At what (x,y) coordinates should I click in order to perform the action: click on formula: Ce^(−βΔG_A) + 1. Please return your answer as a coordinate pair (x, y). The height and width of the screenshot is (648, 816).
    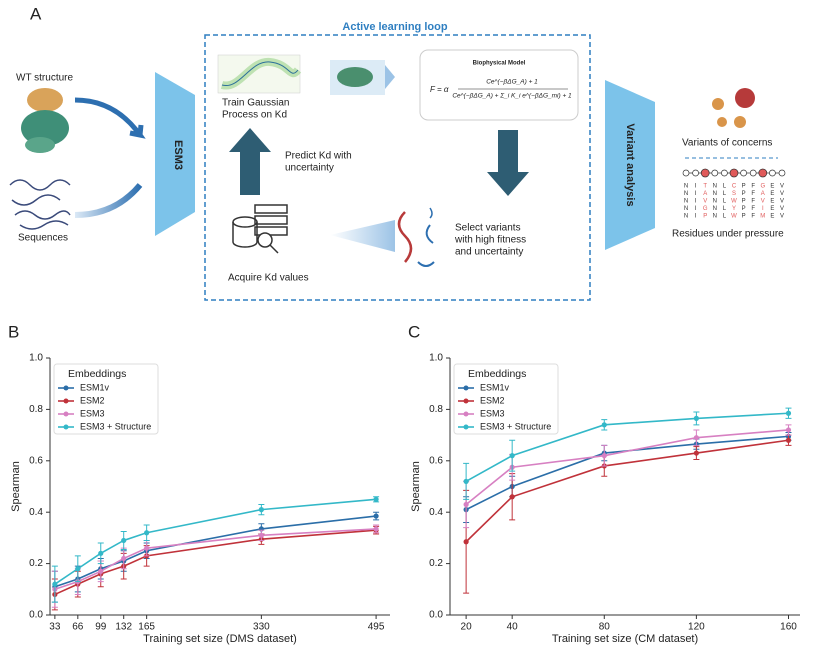
    Looking at the image, I should click on (512, 82).